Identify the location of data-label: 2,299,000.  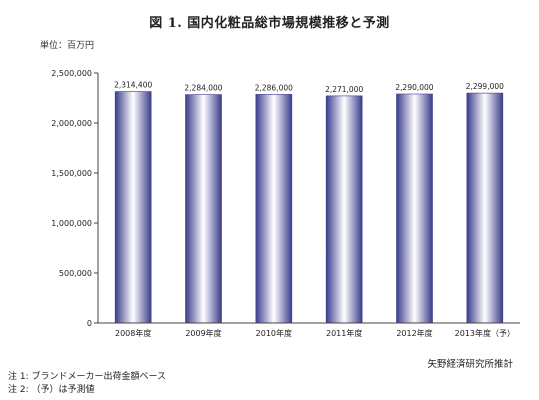
(485, 86).